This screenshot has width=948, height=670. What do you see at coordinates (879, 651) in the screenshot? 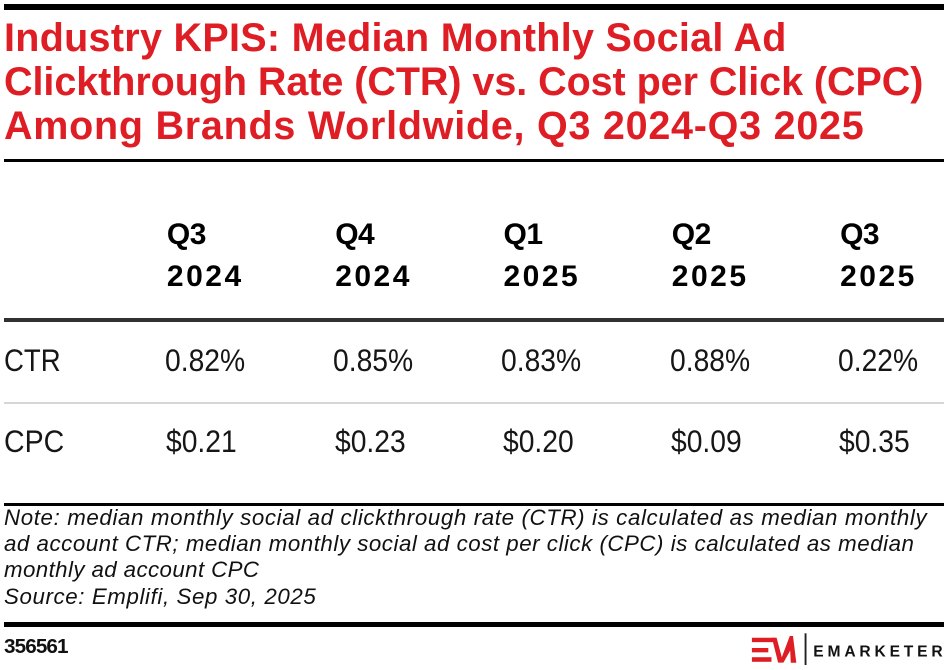
I see `svg-text: EMARKETER` at bounding box center [879, 651].